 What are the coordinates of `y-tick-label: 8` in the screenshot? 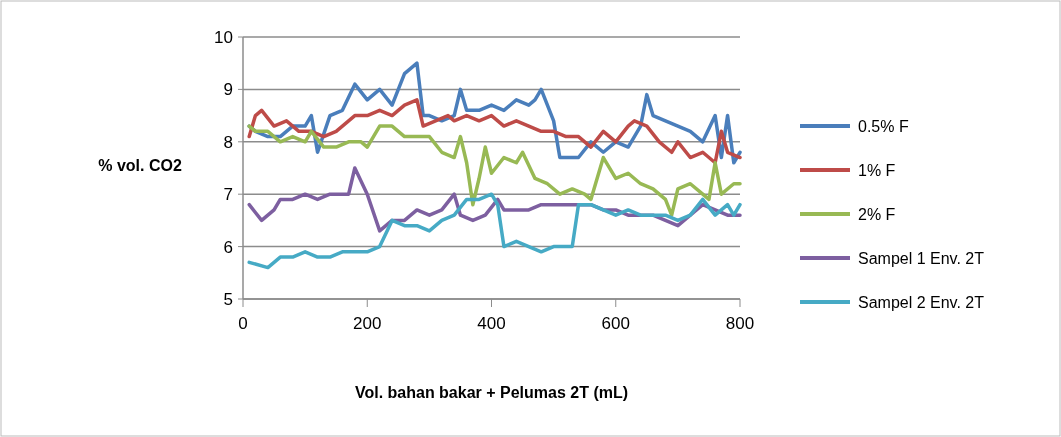 It's located at (228, 142).